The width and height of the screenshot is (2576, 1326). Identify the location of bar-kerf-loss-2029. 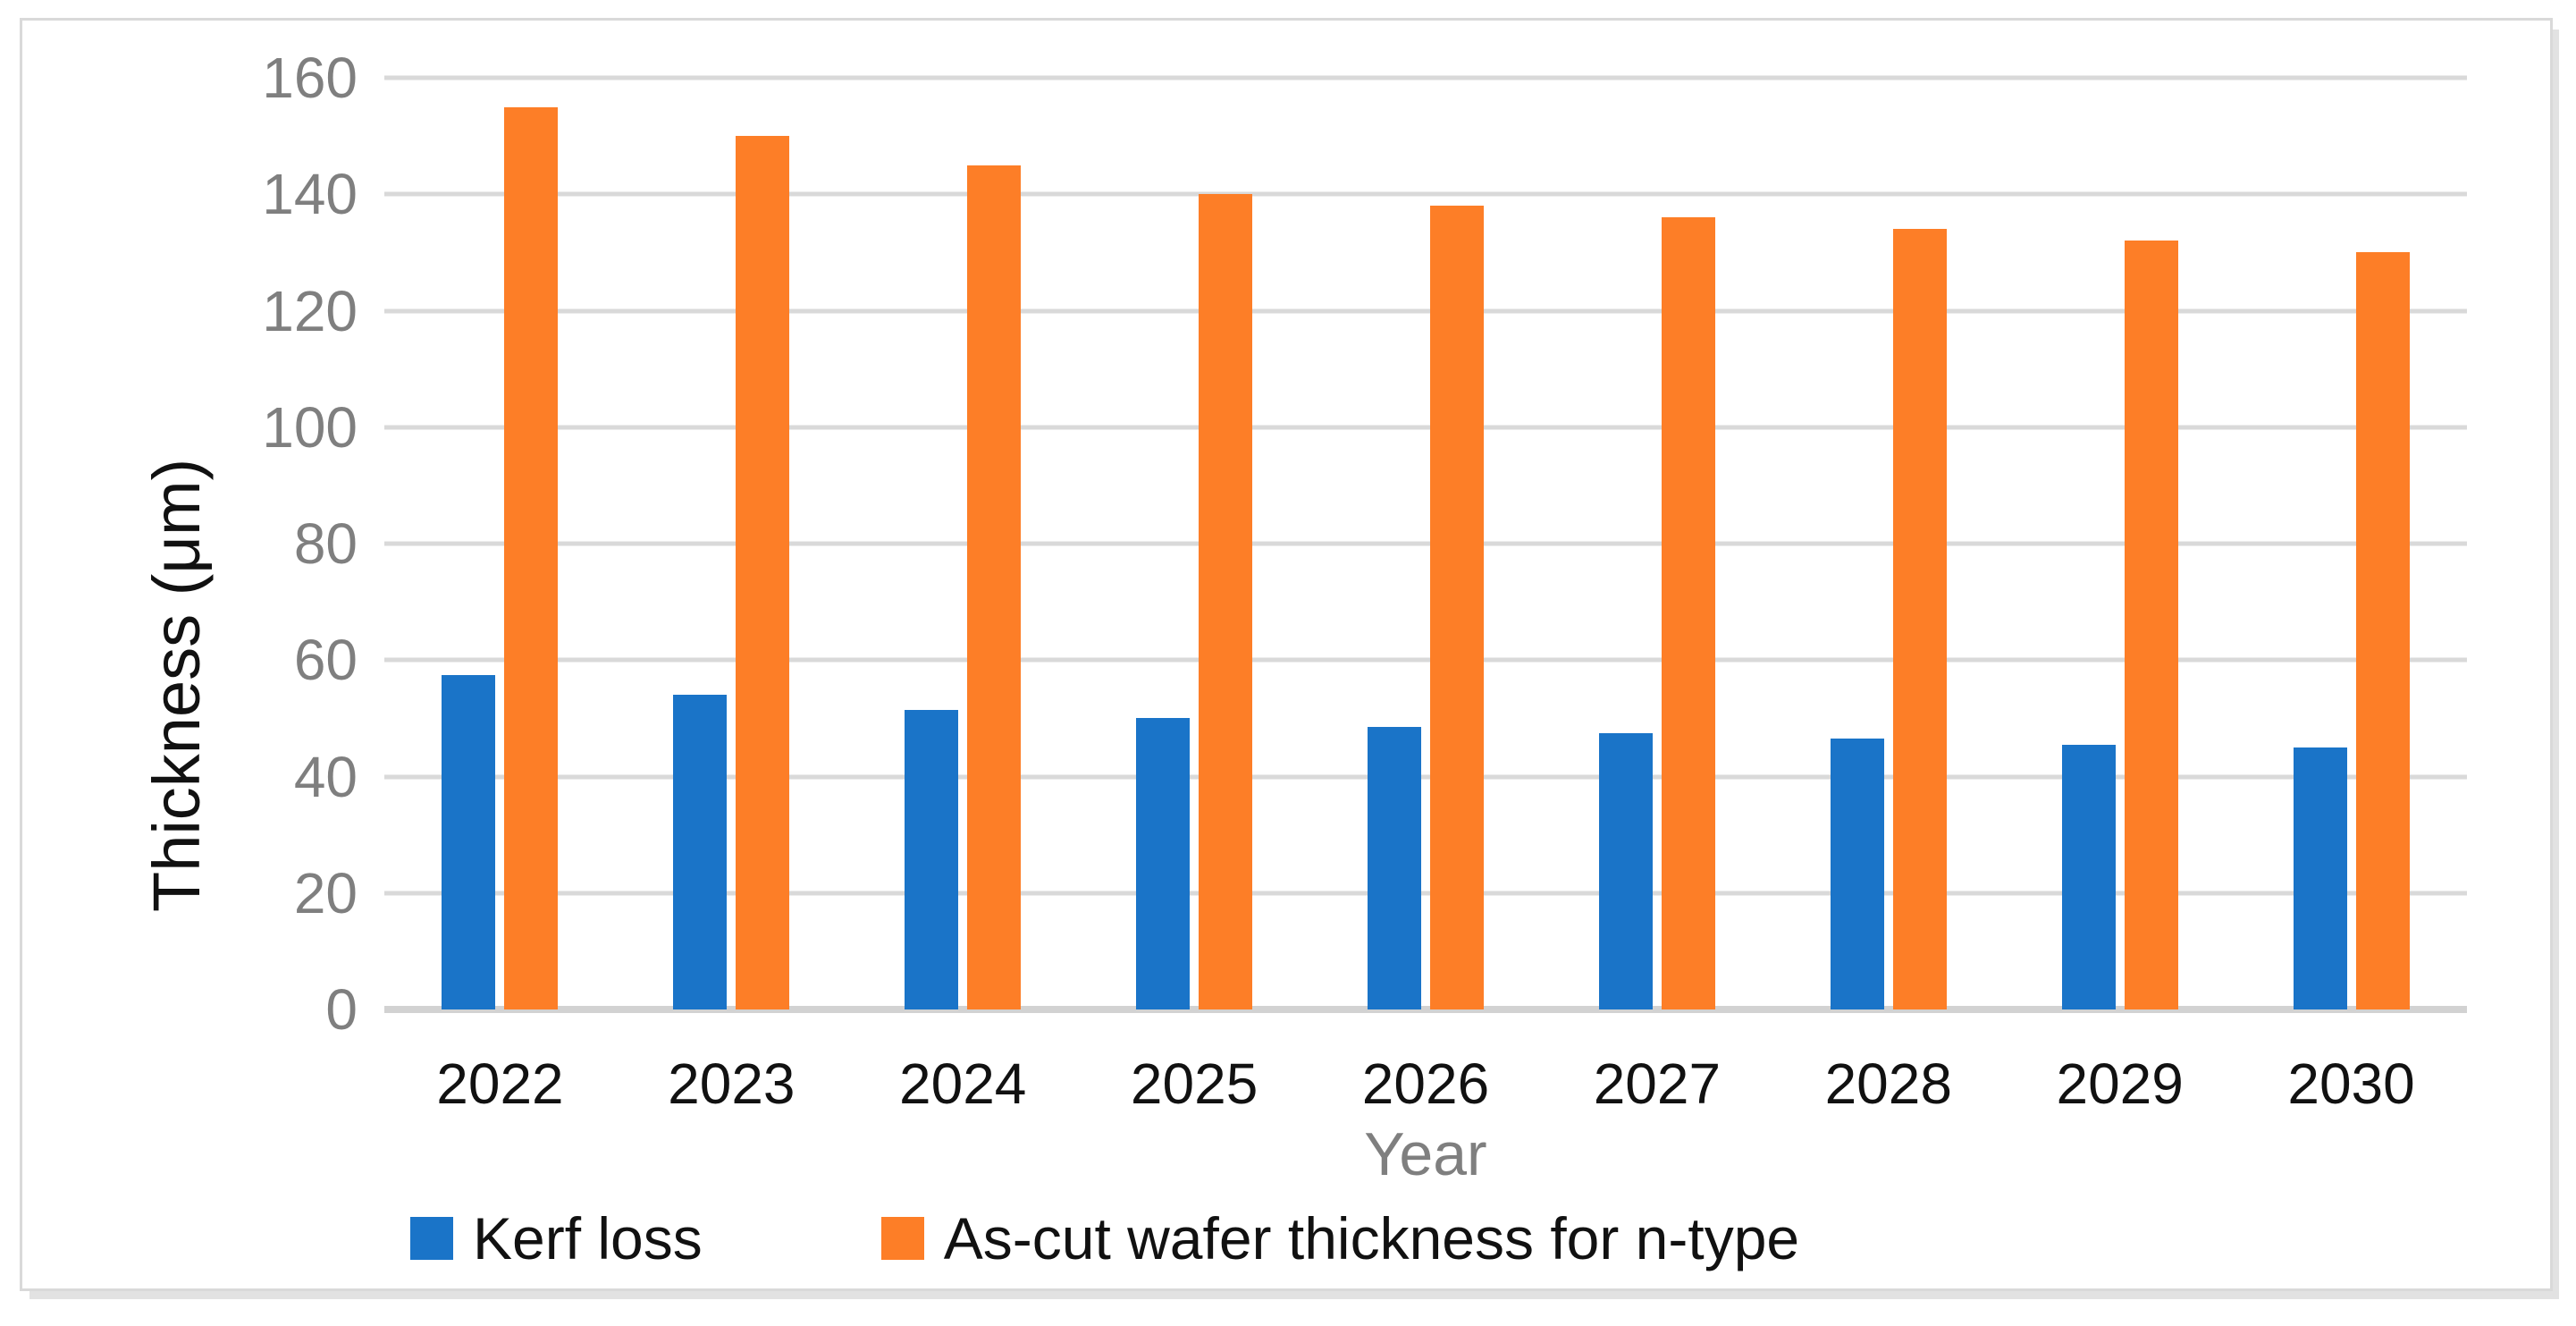
(2089, 876).